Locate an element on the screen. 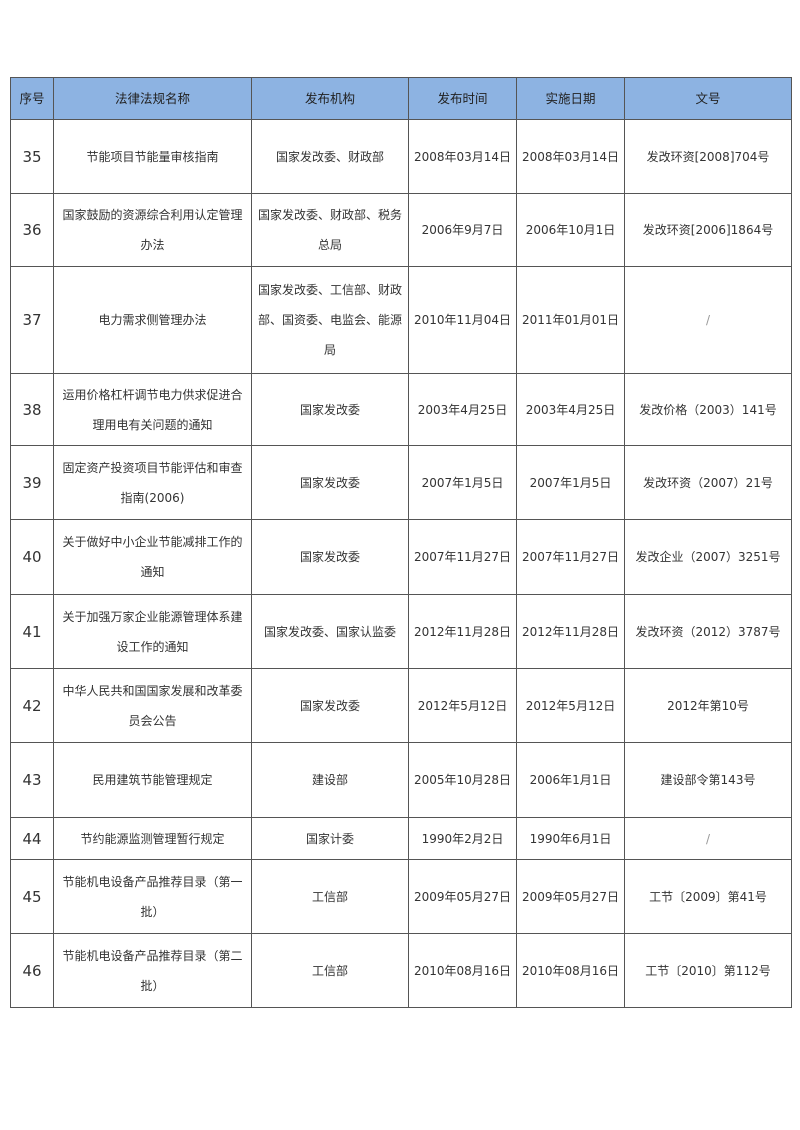  effective-date: 2006年1月1日 is located at coordinates (570, 780).